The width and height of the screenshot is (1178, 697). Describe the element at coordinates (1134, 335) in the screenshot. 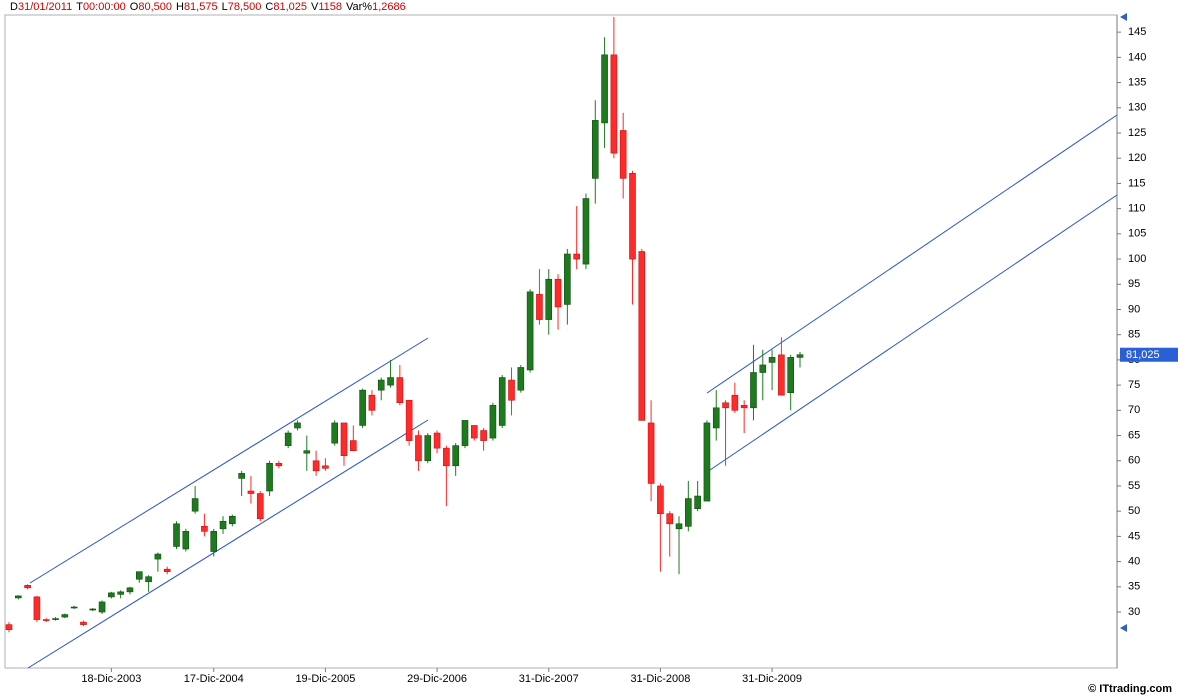

I see `y-tick-label: 85` at that location.